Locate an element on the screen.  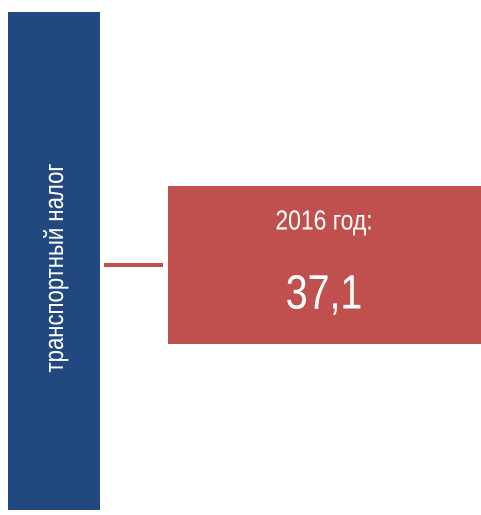
period-text: 2016 год: is located at coordinates (323, 220).